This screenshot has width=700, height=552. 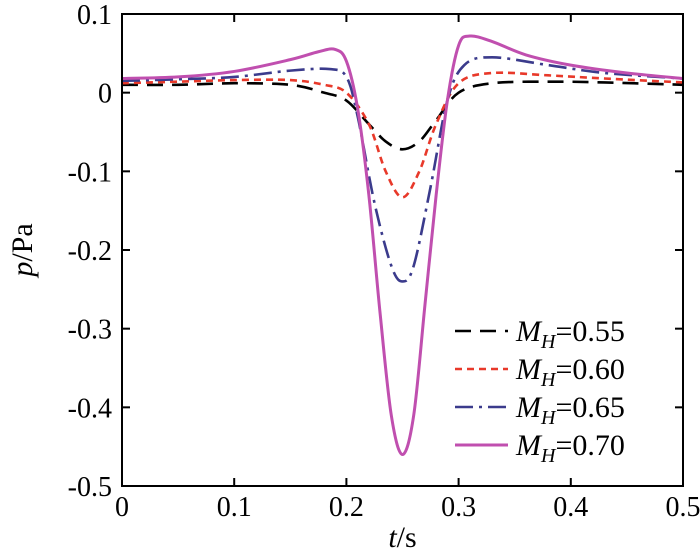 I want to click on y-tick-label: 0, so click(x=105, y=94).